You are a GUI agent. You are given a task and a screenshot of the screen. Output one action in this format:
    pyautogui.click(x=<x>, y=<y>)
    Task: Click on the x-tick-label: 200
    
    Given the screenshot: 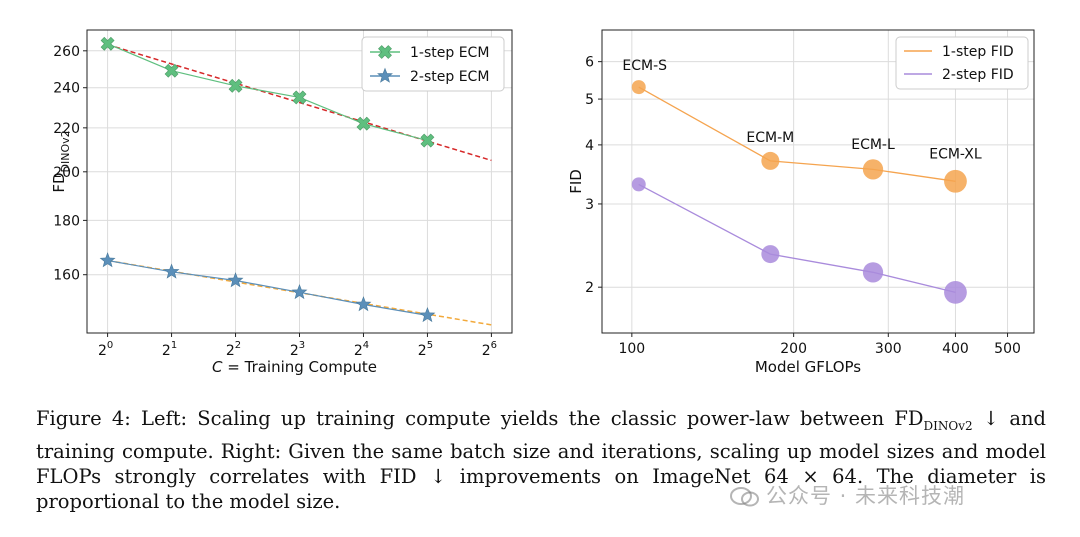 What is the action you would take?
    pyautogui.click(x=793, y=349)
    